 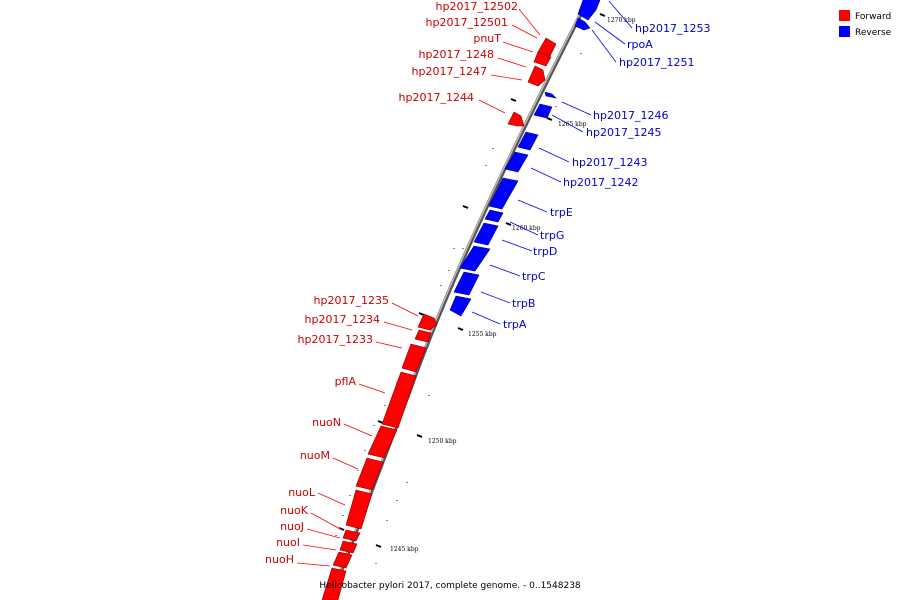 What do you see at coordinates (515, 324) in the screenshot?
I see `gene-label-reverse: trpA` at bounding box center [515, 324].